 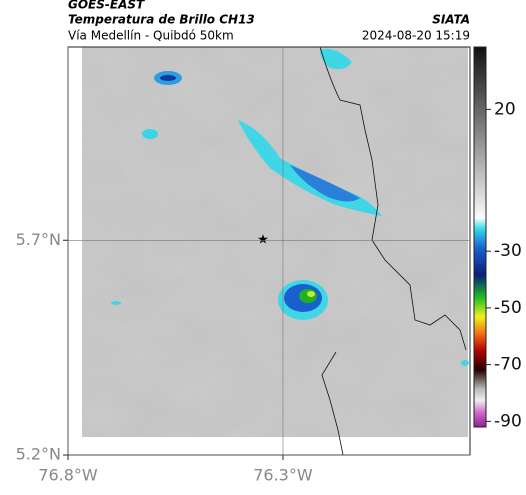 What do you see at coordinates (508, 421) in the screenshot?
I see `colorbar-tick-label: -90` at bounding box center [508, 421].